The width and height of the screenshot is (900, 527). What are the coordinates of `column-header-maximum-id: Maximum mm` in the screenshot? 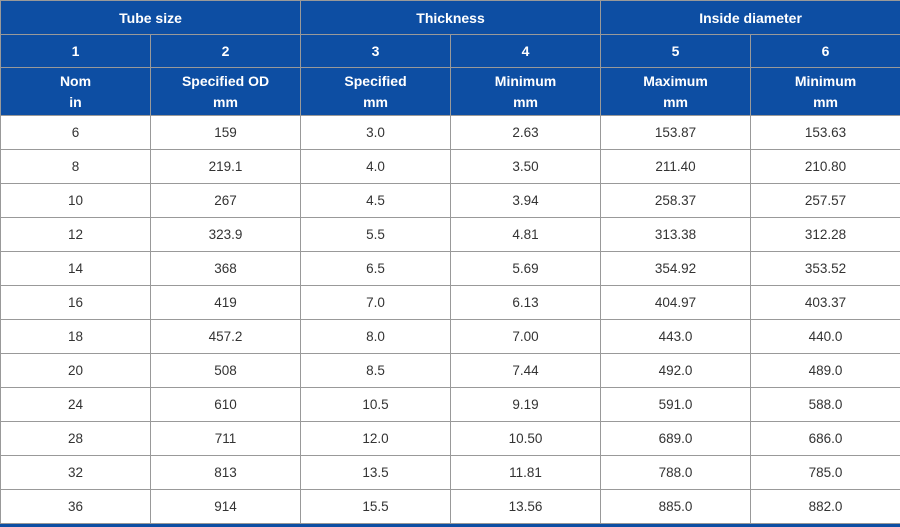 It's located at (676, 91).